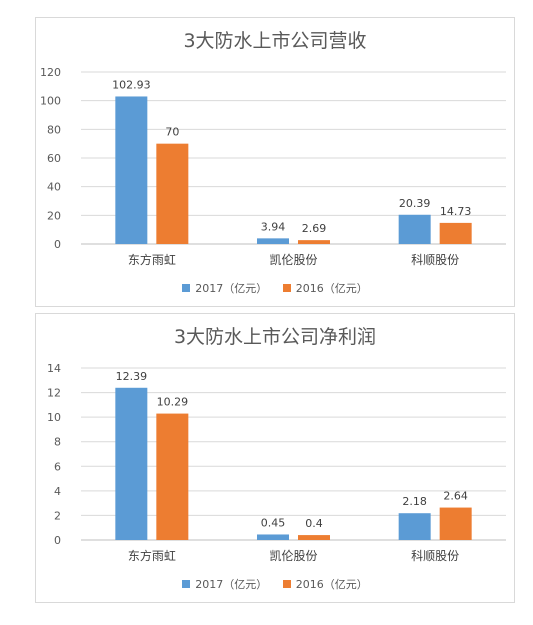  What do you see at coordinates (54, 158) in the screenshot?
I see `y-tick-label: 60` at bounding box center [54, 158].